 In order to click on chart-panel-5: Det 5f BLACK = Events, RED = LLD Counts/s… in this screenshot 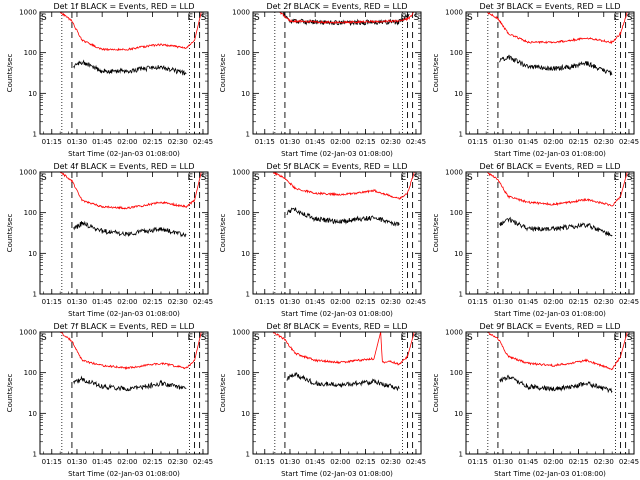, I will do `click(322, 240)`.